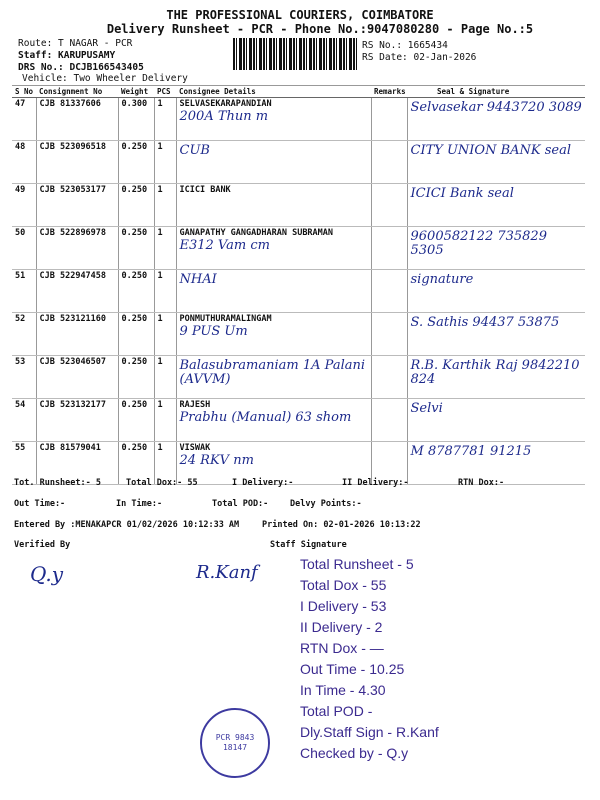 The height and width of the screenshot is (800, 600). Describe the element at coordinates (76, 377) in the screenshot. I see `consignment-cell: CJB 523046507` at that location.